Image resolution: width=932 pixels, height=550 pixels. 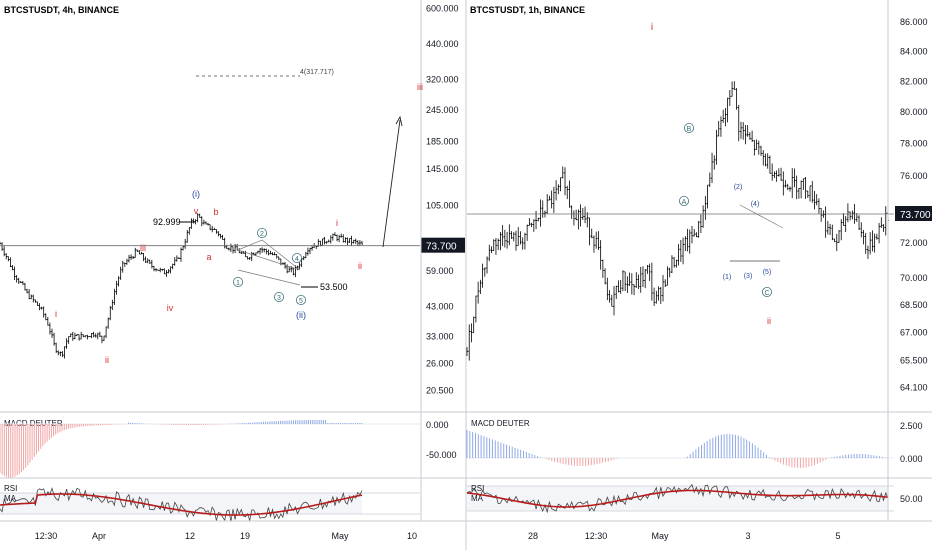 What do you see at coordinates (99, 536) in the screenshot?
I see `time-tick-label: Apr` at bounding box center [99, 536].